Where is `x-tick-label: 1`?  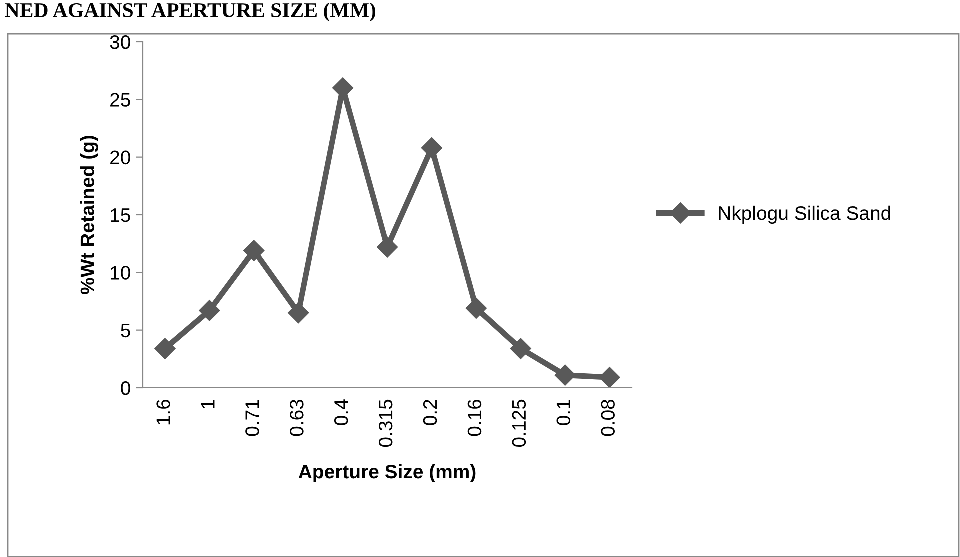
x-tick-label: 1 is located at coordinates (208, 404).